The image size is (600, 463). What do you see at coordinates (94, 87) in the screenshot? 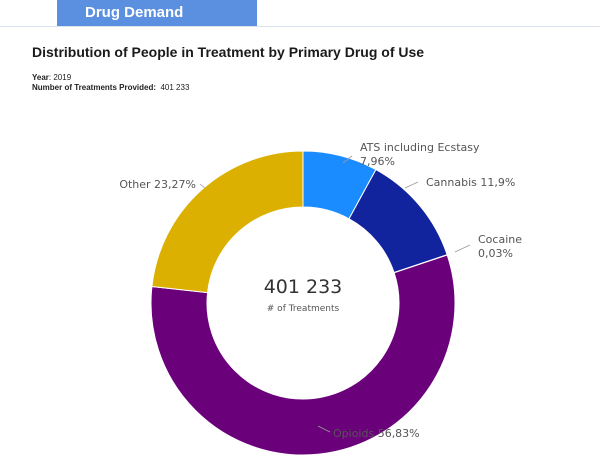
I see `treatment-count-label: Number of Treatments Provided:` at bounding box center [94, 87].